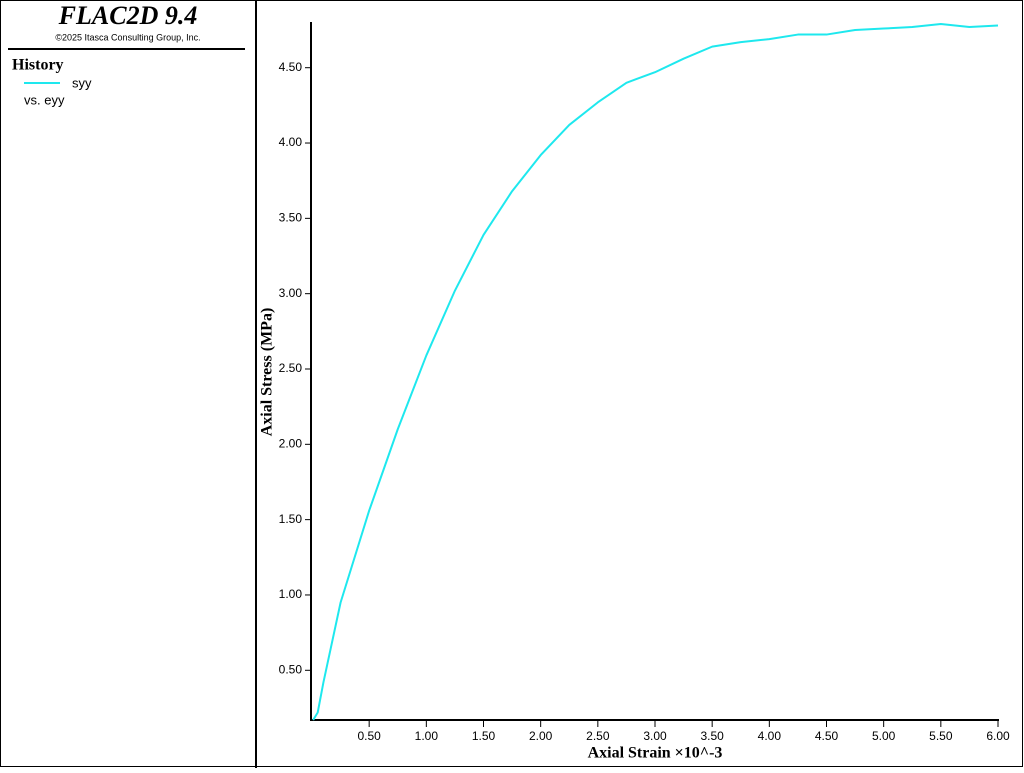  What do you see at coordinates (941, 736) in the screenshot?
I see `x-tick-label: 5.50` at bounding box center [941, 736].